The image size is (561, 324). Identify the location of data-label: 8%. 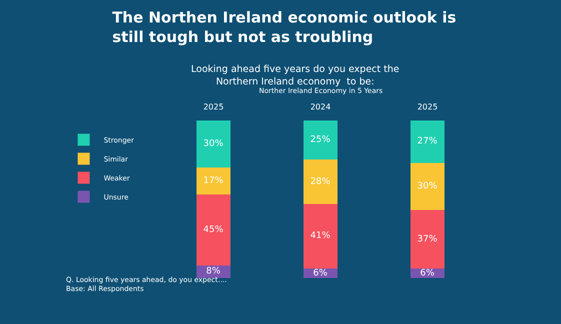
(213, 271).